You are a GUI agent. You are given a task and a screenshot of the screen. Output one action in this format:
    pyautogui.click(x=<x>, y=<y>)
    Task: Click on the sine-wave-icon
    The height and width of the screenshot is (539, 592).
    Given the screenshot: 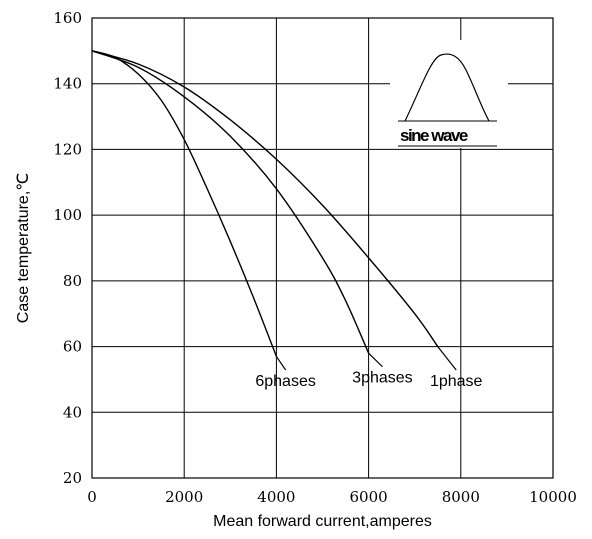 What is the action you would take?
    pyautogui.click(x=447, y=87)
    